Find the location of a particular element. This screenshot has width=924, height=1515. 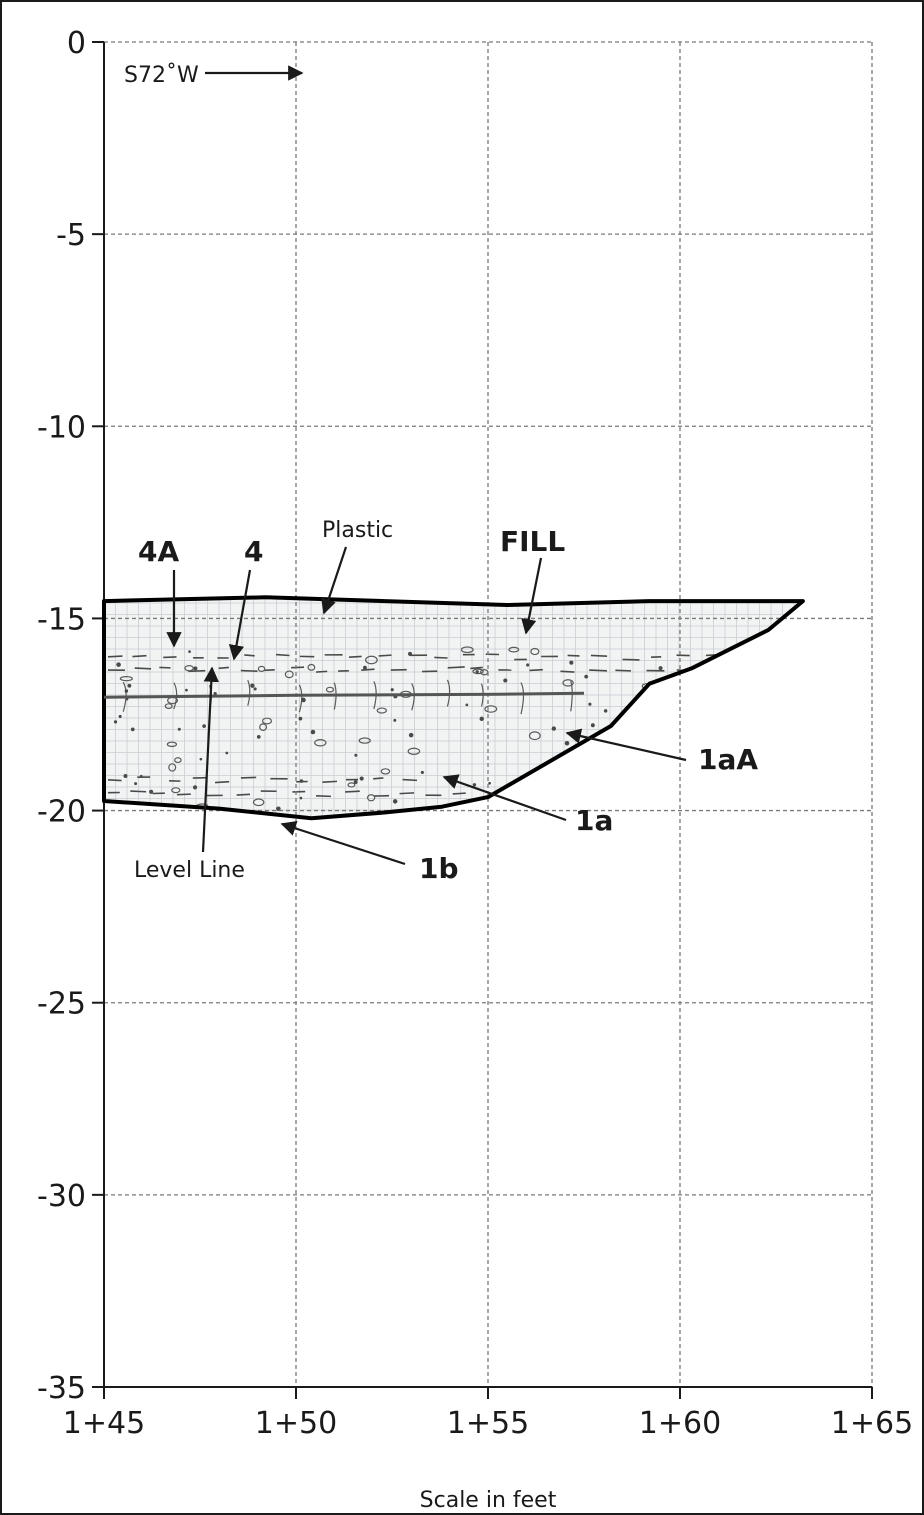

unit-label-4a: 4A is located at coordinates (158, 551).